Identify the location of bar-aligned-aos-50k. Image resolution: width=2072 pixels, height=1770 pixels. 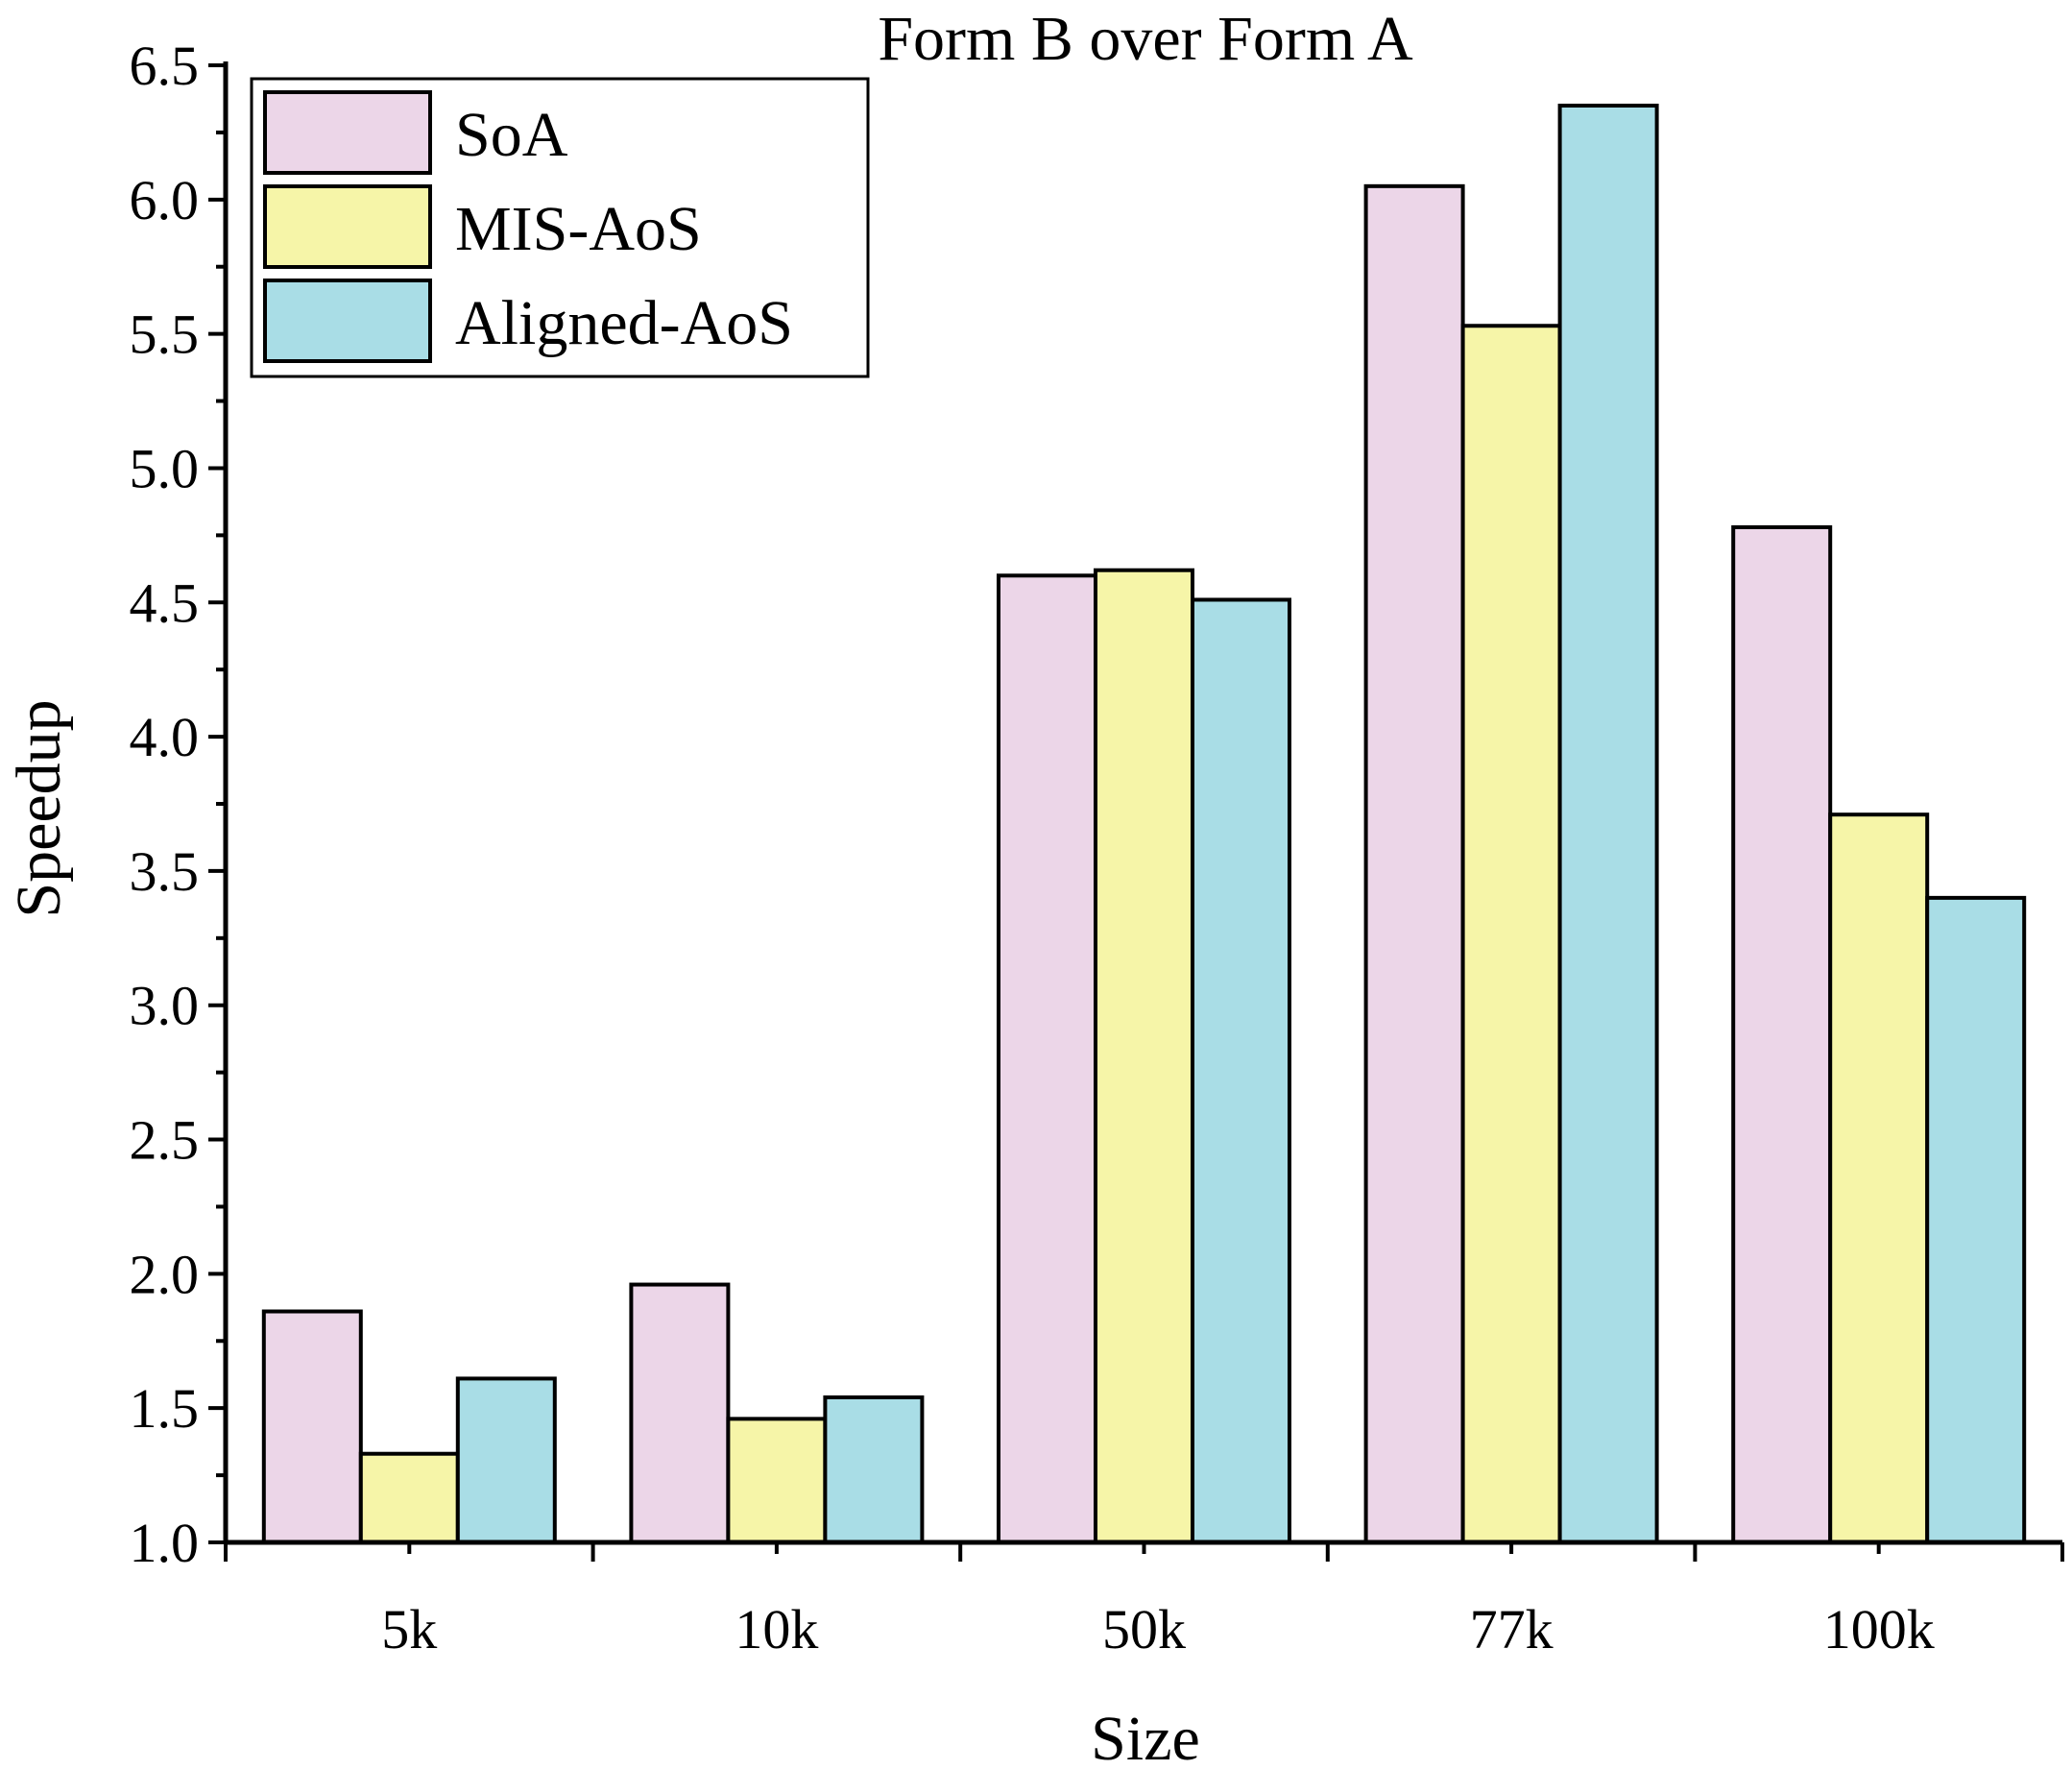
(1241, 1070).